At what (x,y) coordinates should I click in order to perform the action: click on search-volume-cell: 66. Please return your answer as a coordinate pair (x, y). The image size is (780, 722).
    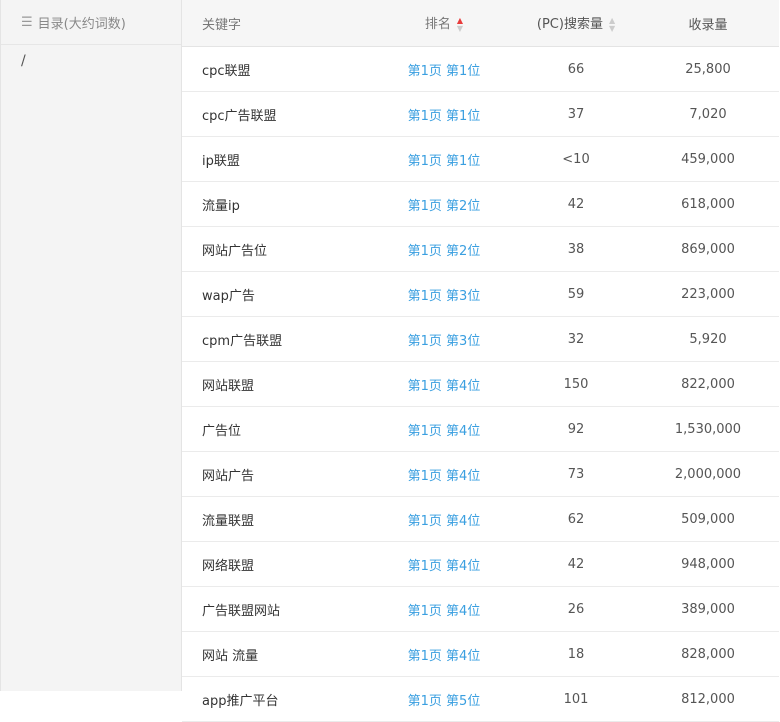
    Looking at the image, I should click on (576, 69).